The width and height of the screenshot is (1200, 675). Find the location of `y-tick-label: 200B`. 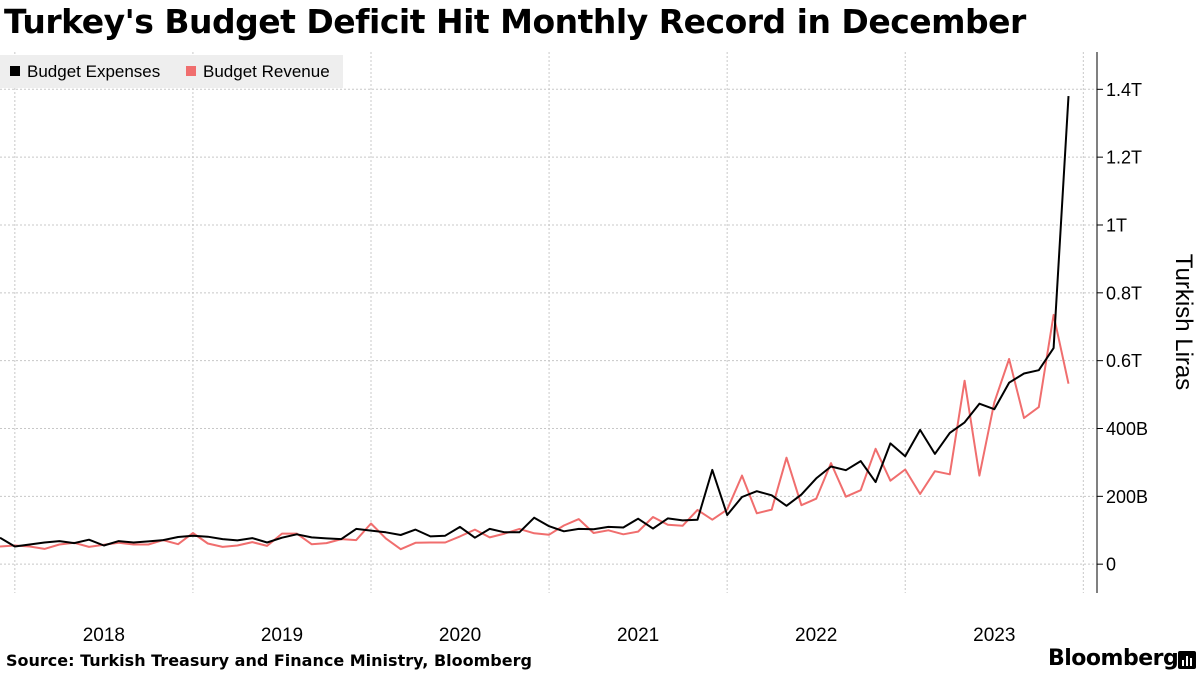

y-tick-label: 200B is located at coordinates (1127, 497).